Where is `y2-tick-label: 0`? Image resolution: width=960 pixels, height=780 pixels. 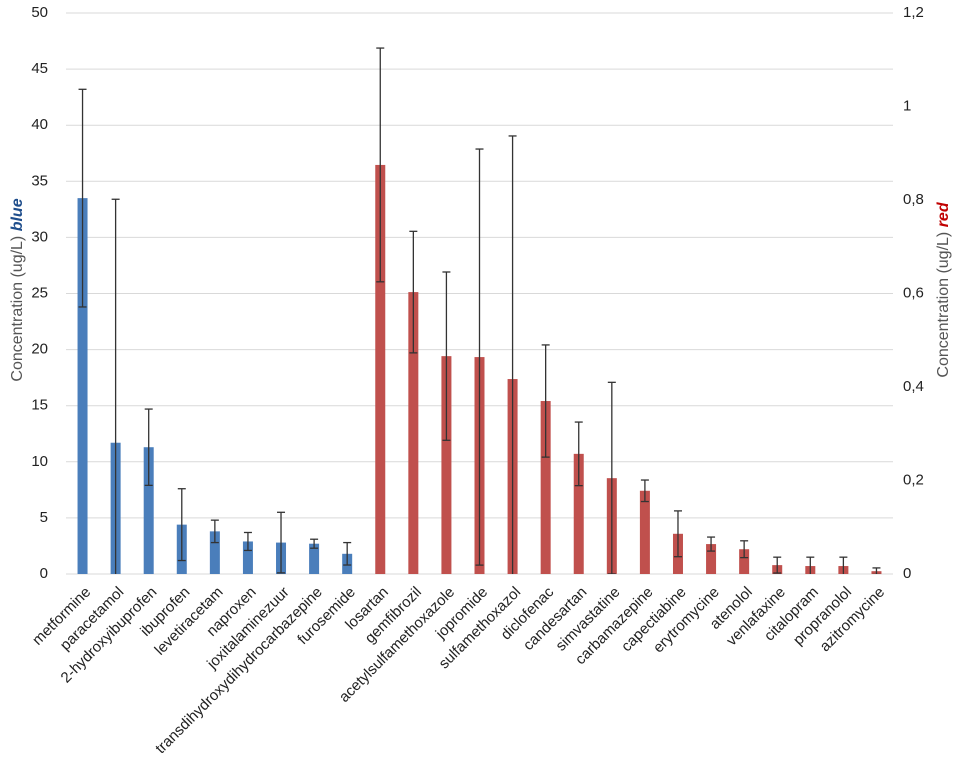
y2-tick-label: 0 is located at coordinates (907, 573).